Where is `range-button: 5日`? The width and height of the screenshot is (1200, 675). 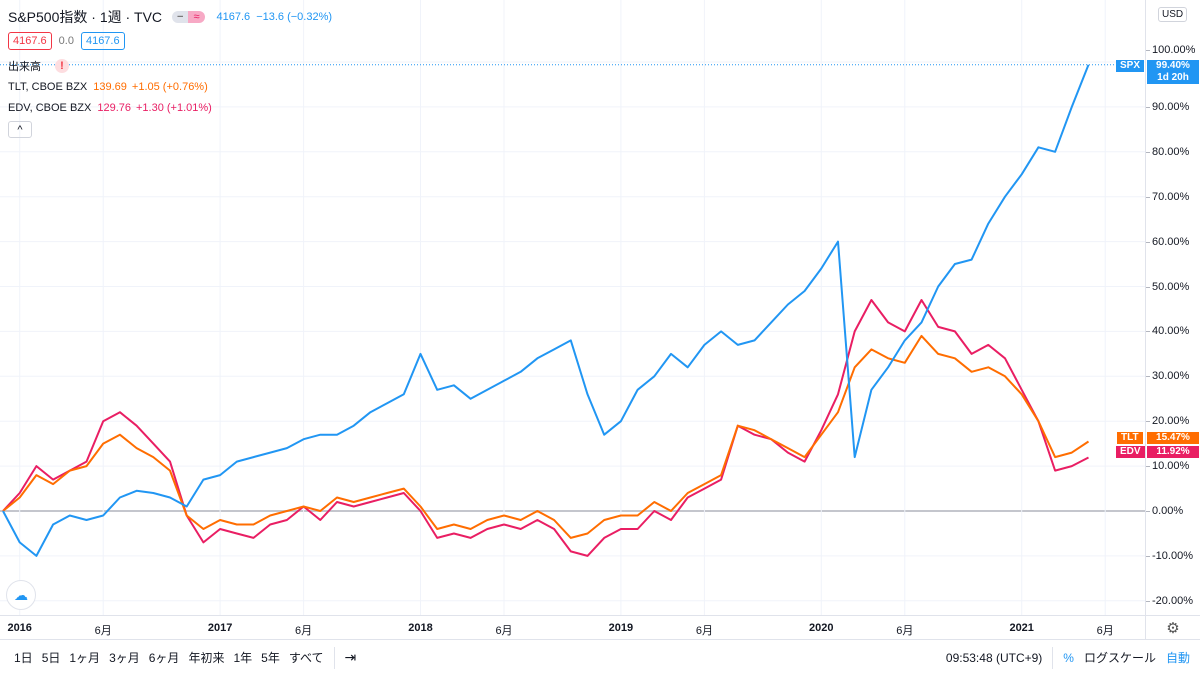 range-button: 5日 is located at coordinates (51, 658).